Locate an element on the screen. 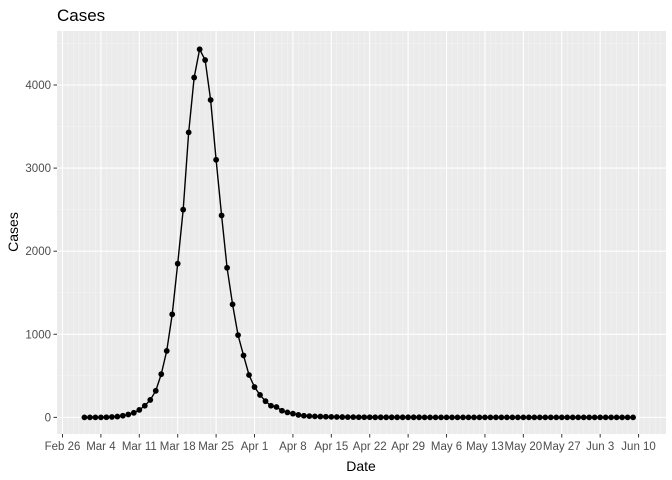 This screenshot has width=672, height=480. x-tick-label: Apr 15 is located at coordinates (331, 447).